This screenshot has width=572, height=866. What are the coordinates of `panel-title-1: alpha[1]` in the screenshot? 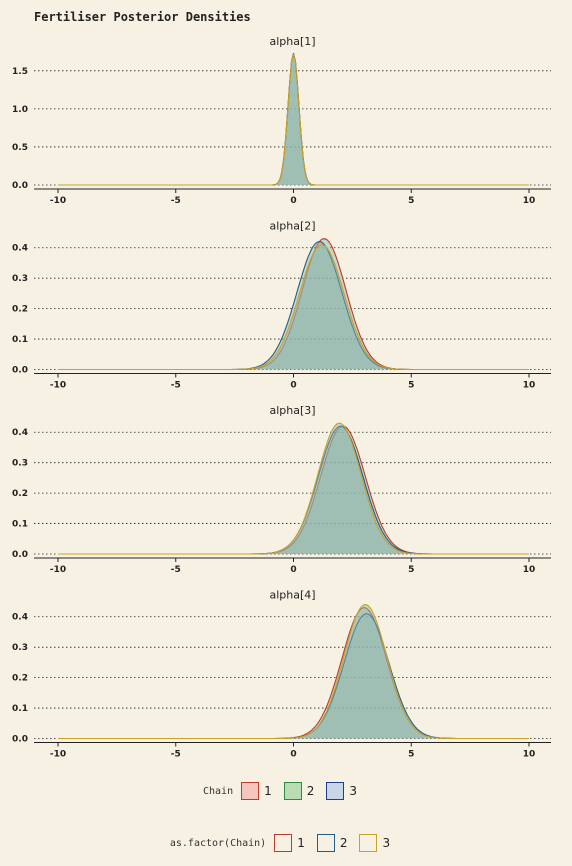 It's located at (292, 41).